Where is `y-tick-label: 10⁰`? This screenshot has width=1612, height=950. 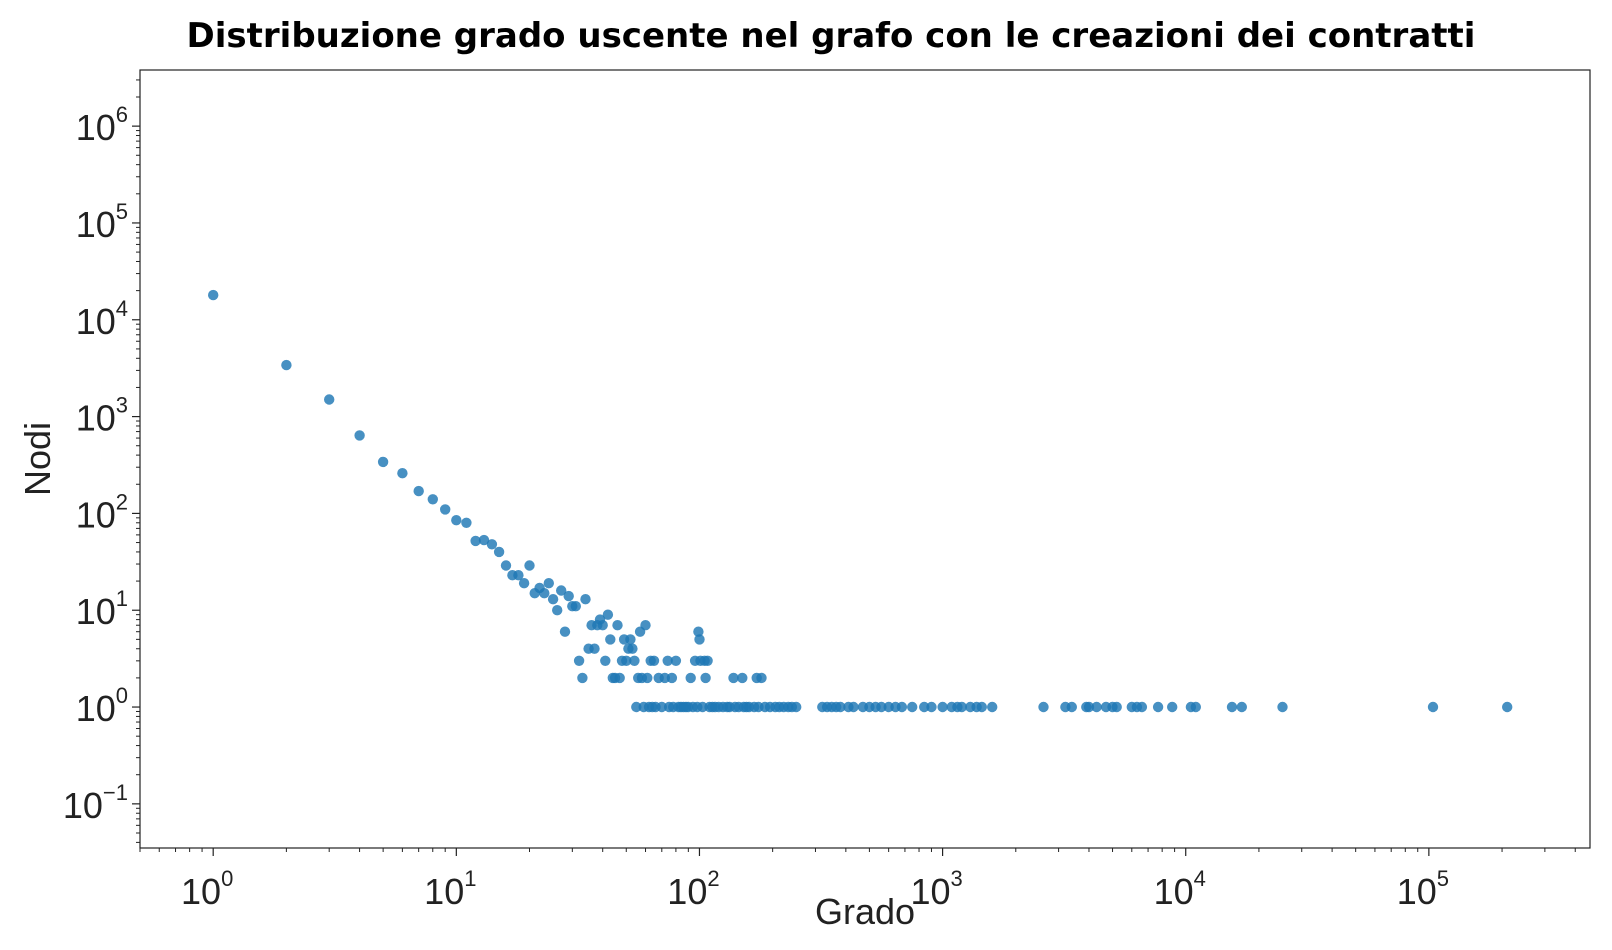
y-tick-label: 10⁰ is located at coordinates (102, 706).